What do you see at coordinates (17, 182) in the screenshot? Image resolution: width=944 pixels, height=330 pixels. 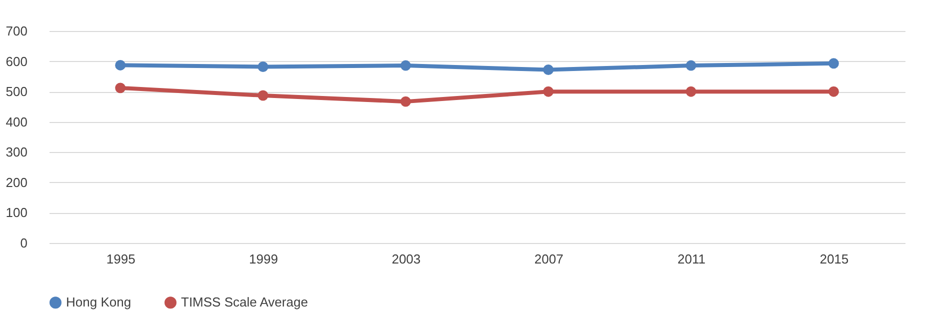 I see `y-tick-label: 200` at bounding box center [17, 182].